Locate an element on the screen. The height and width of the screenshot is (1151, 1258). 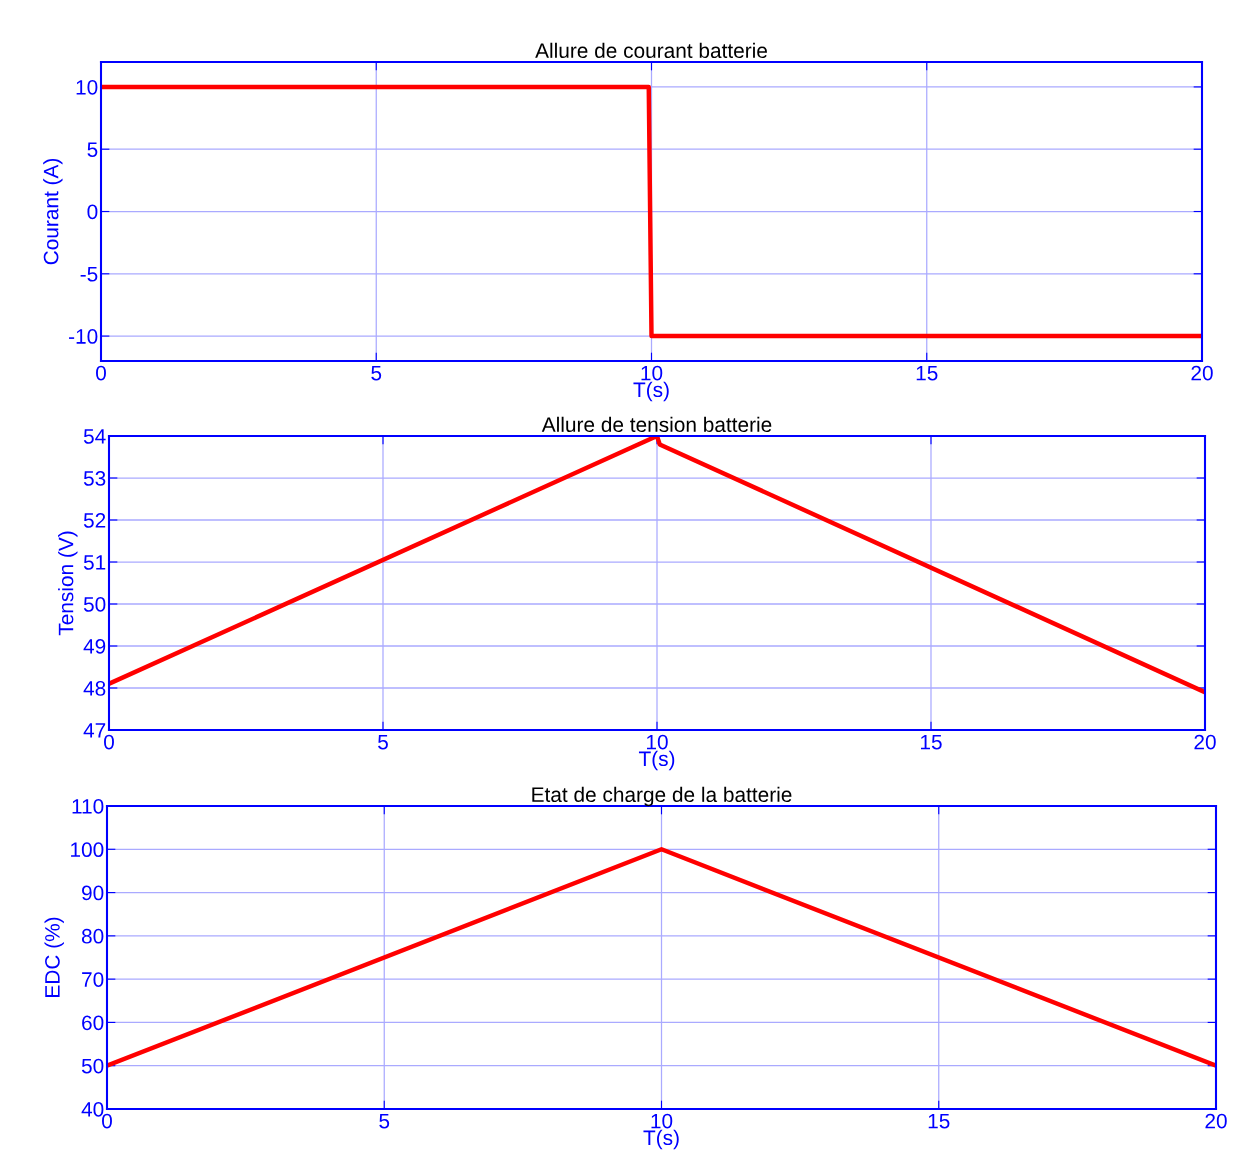
y-tick-label: 48 is located at coordinates (94, 688).